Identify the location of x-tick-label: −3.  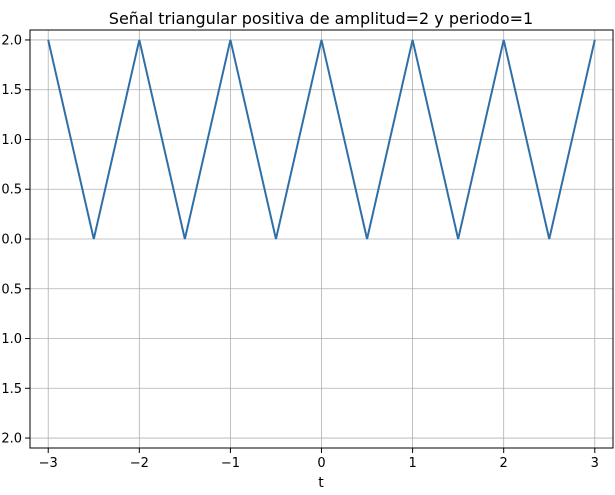
(48, 463).